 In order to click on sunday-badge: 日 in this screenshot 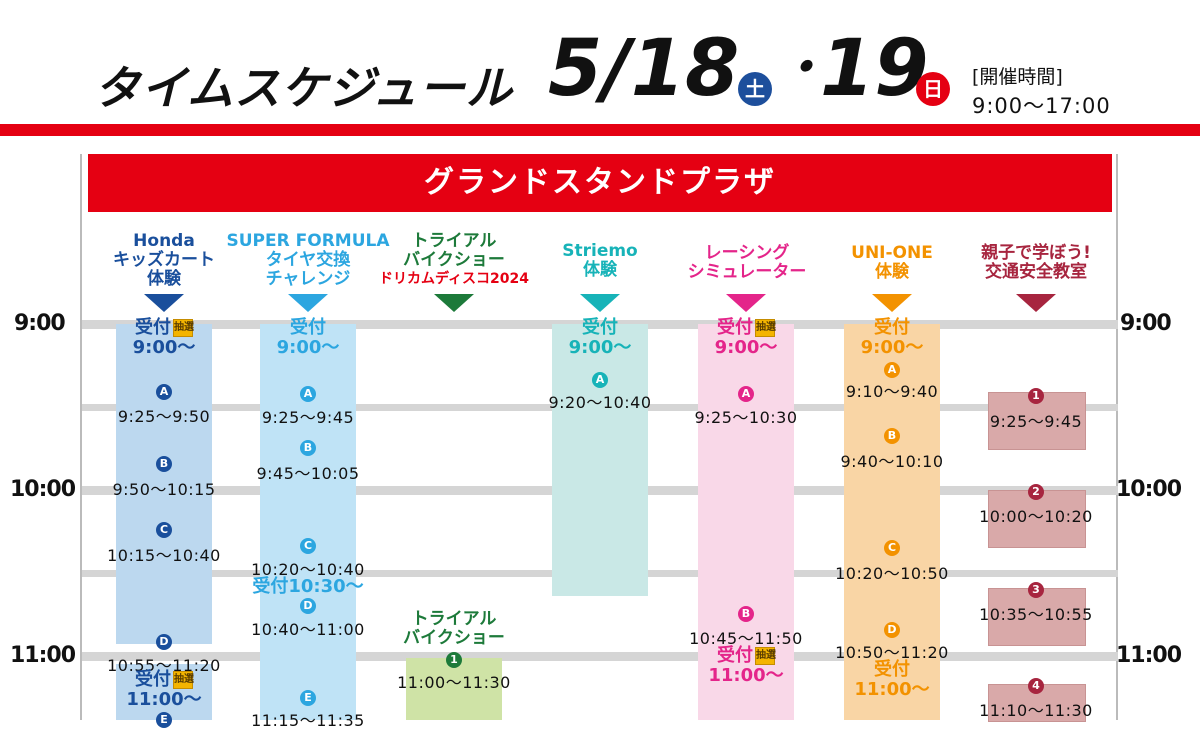, I will do `click(933, 89)`.